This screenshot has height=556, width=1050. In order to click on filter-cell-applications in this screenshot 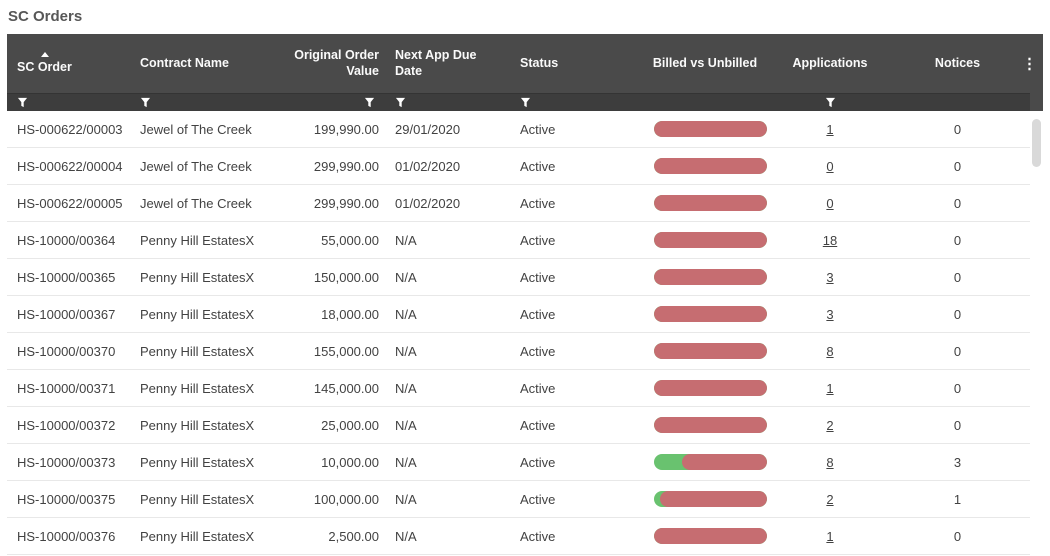, I will do `click(830, 102)`.